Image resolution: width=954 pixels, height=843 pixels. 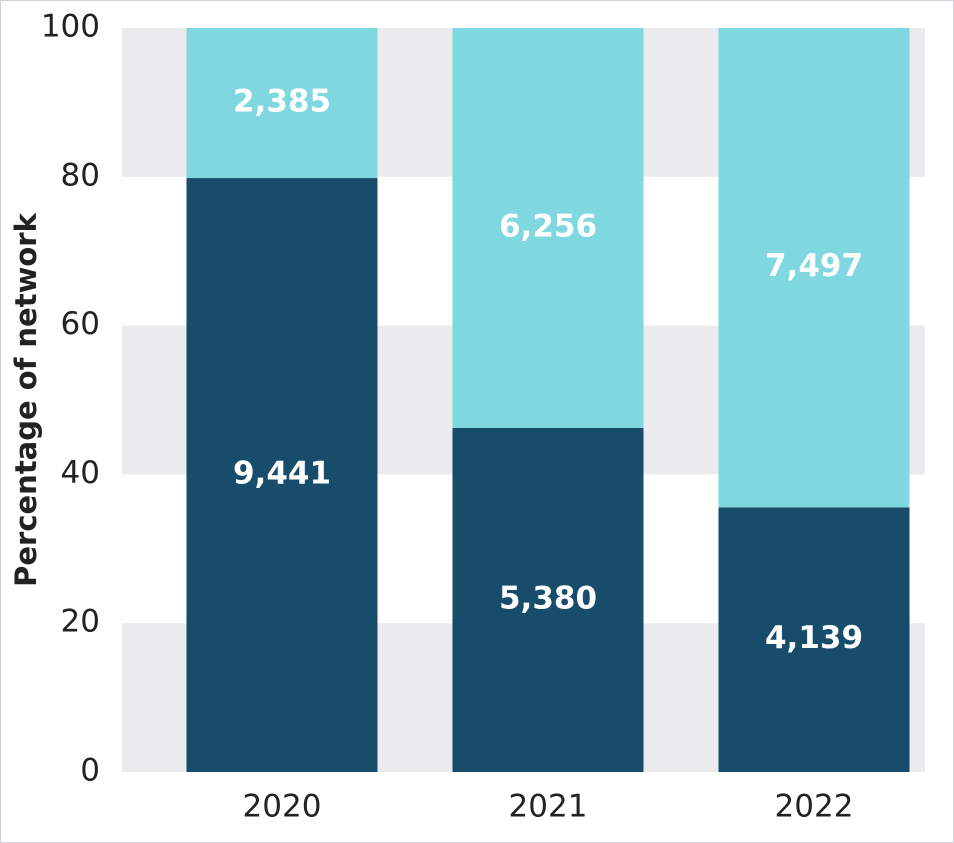 I want to click on x-tick-label: 2021, so click(x=548, y=807).